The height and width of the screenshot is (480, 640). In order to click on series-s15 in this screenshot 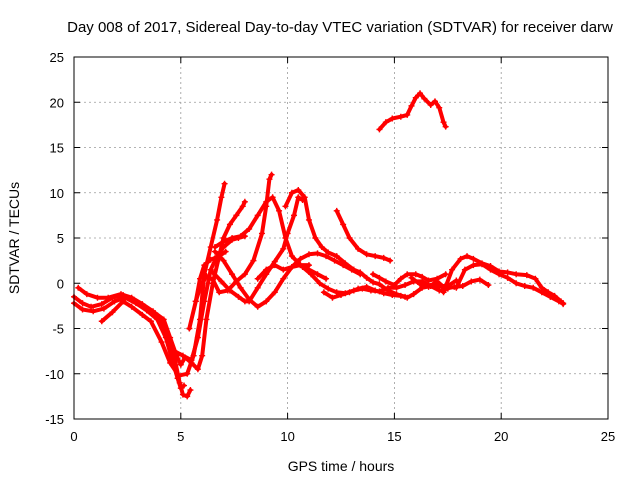, I will do `click(363, 235)`.